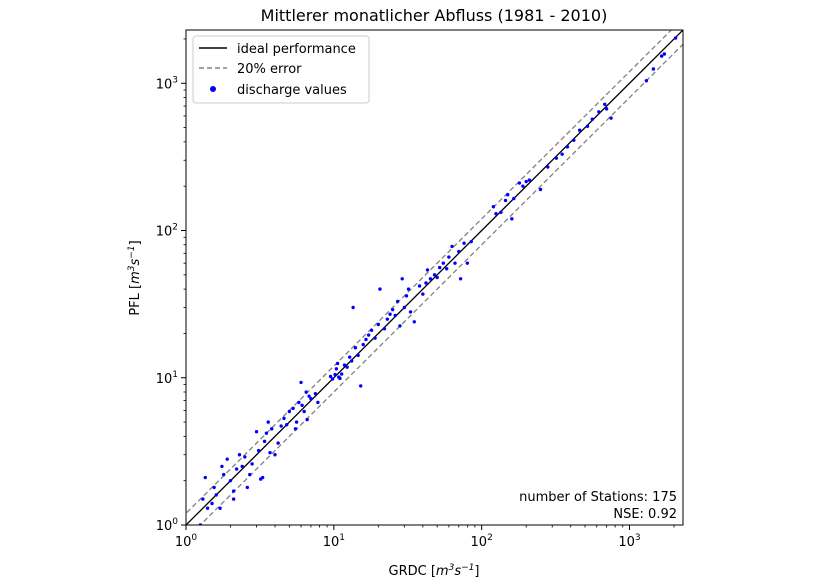  I want to click on x-tick-label: 100, so click(186, 541).